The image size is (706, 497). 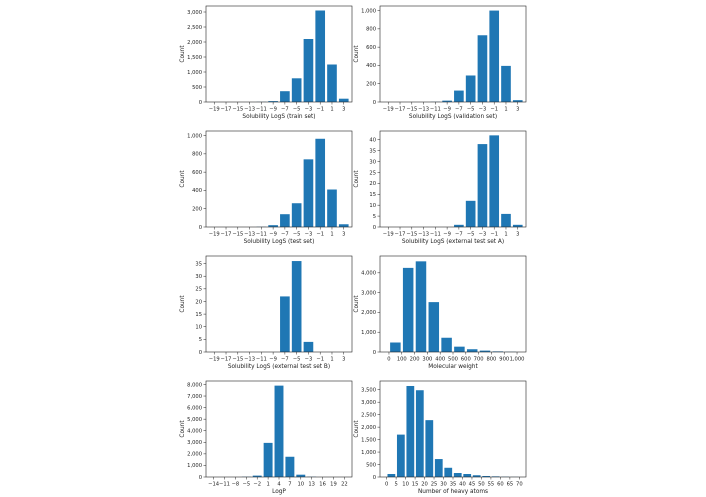 I want to click on x-tick-label: 50, so click(x=481, y=485).